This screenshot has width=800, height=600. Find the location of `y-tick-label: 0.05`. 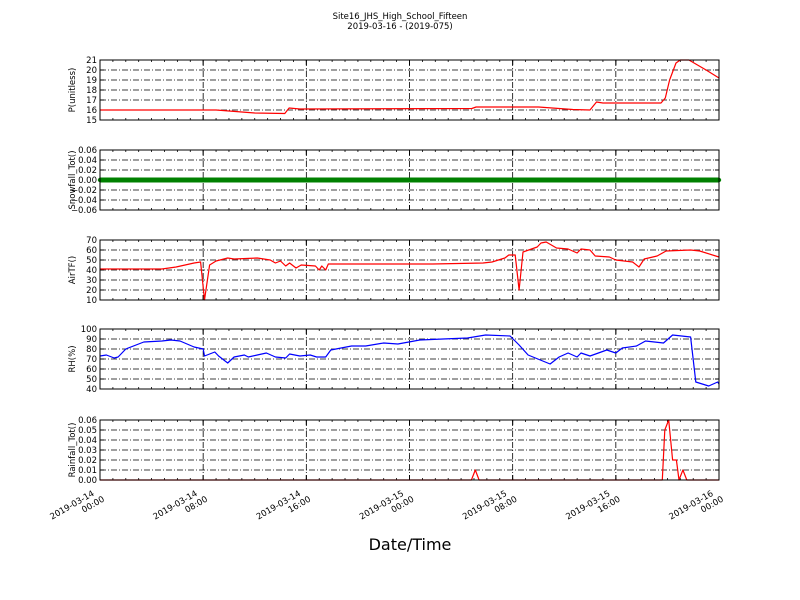

y-tick-label: 0.05 is located at coordinates (87, 431).